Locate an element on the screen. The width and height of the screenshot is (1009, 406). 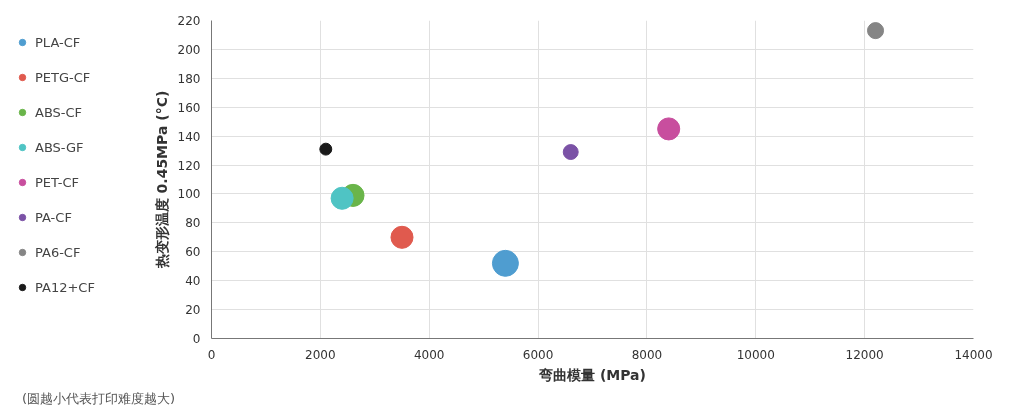
y-tick-label: 140 is located at coordinates (189, 136).